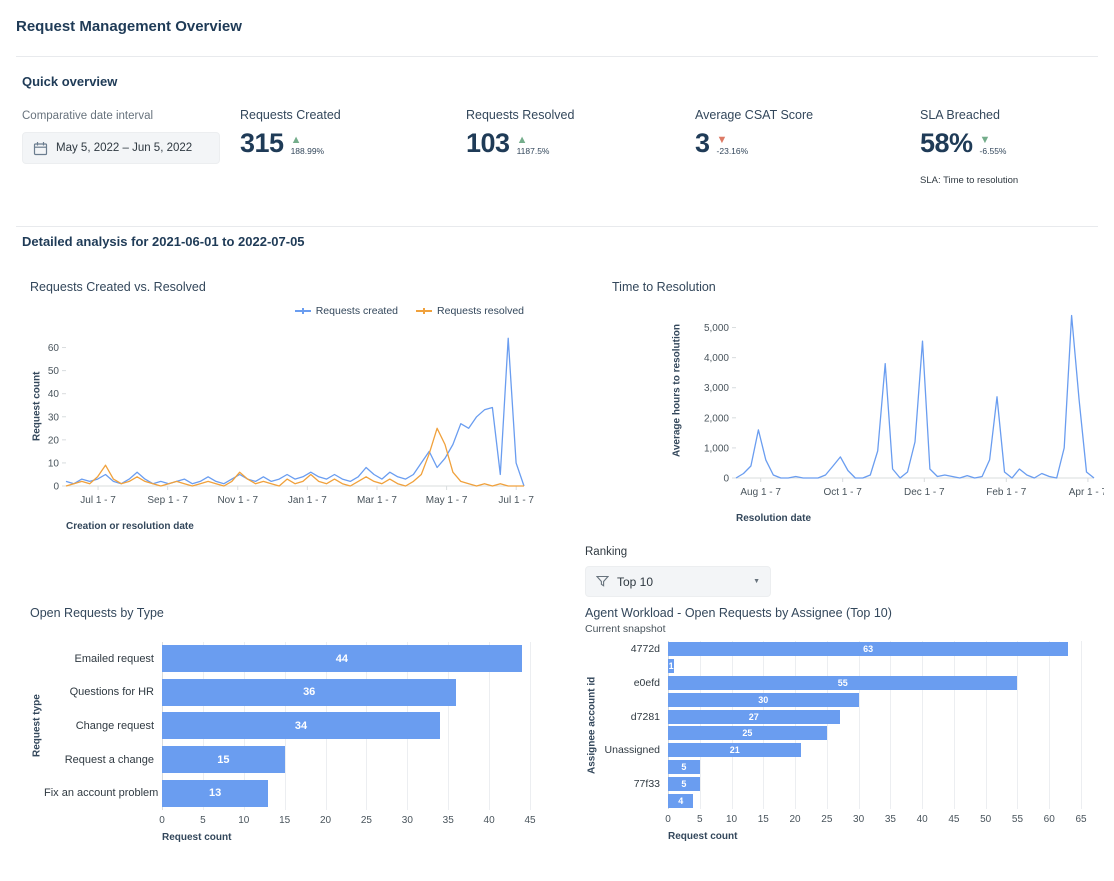 This screenshot has height=881, width=1114. Describe the element at coordinates (632, 750) in the screenshot. I see `category-label: Unassigned` at that location.